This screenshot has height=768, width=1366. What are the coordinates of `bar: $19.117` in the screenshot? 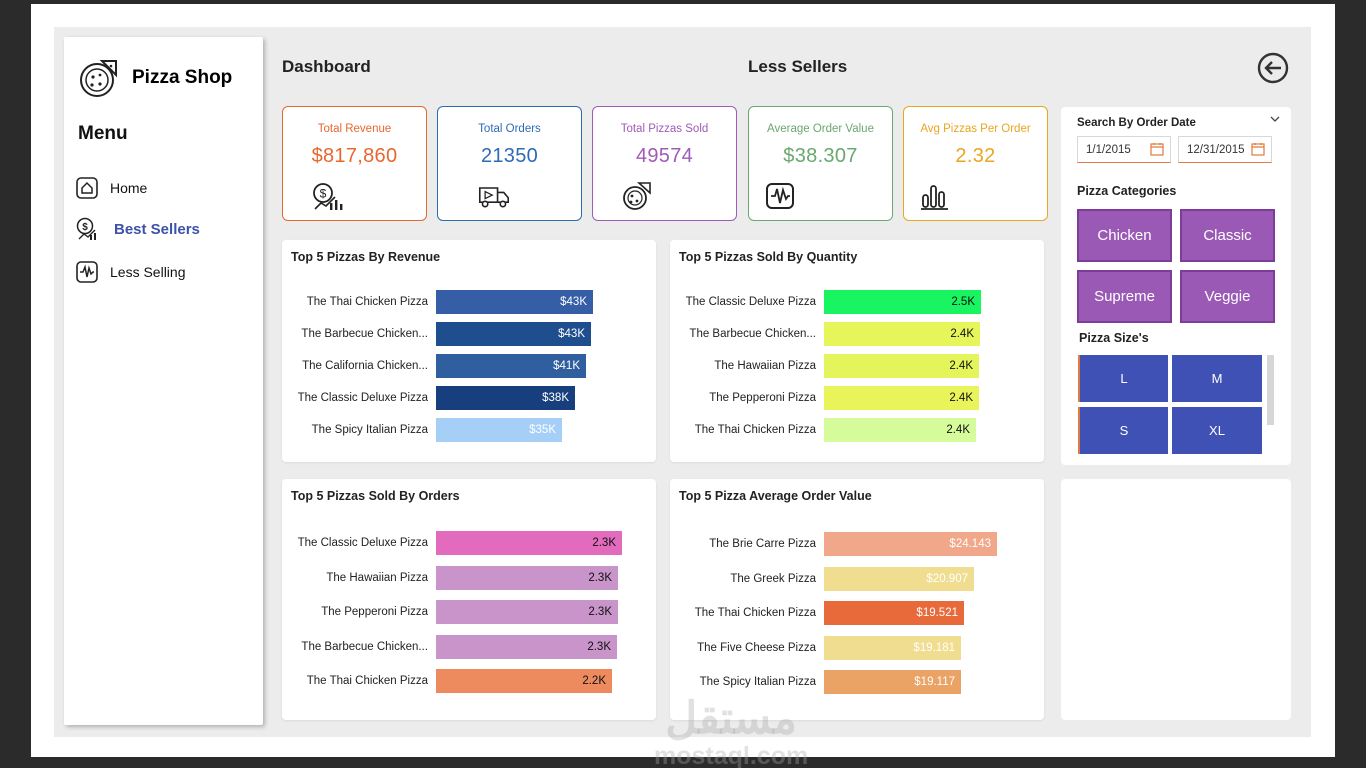 It's located at (892, 682).